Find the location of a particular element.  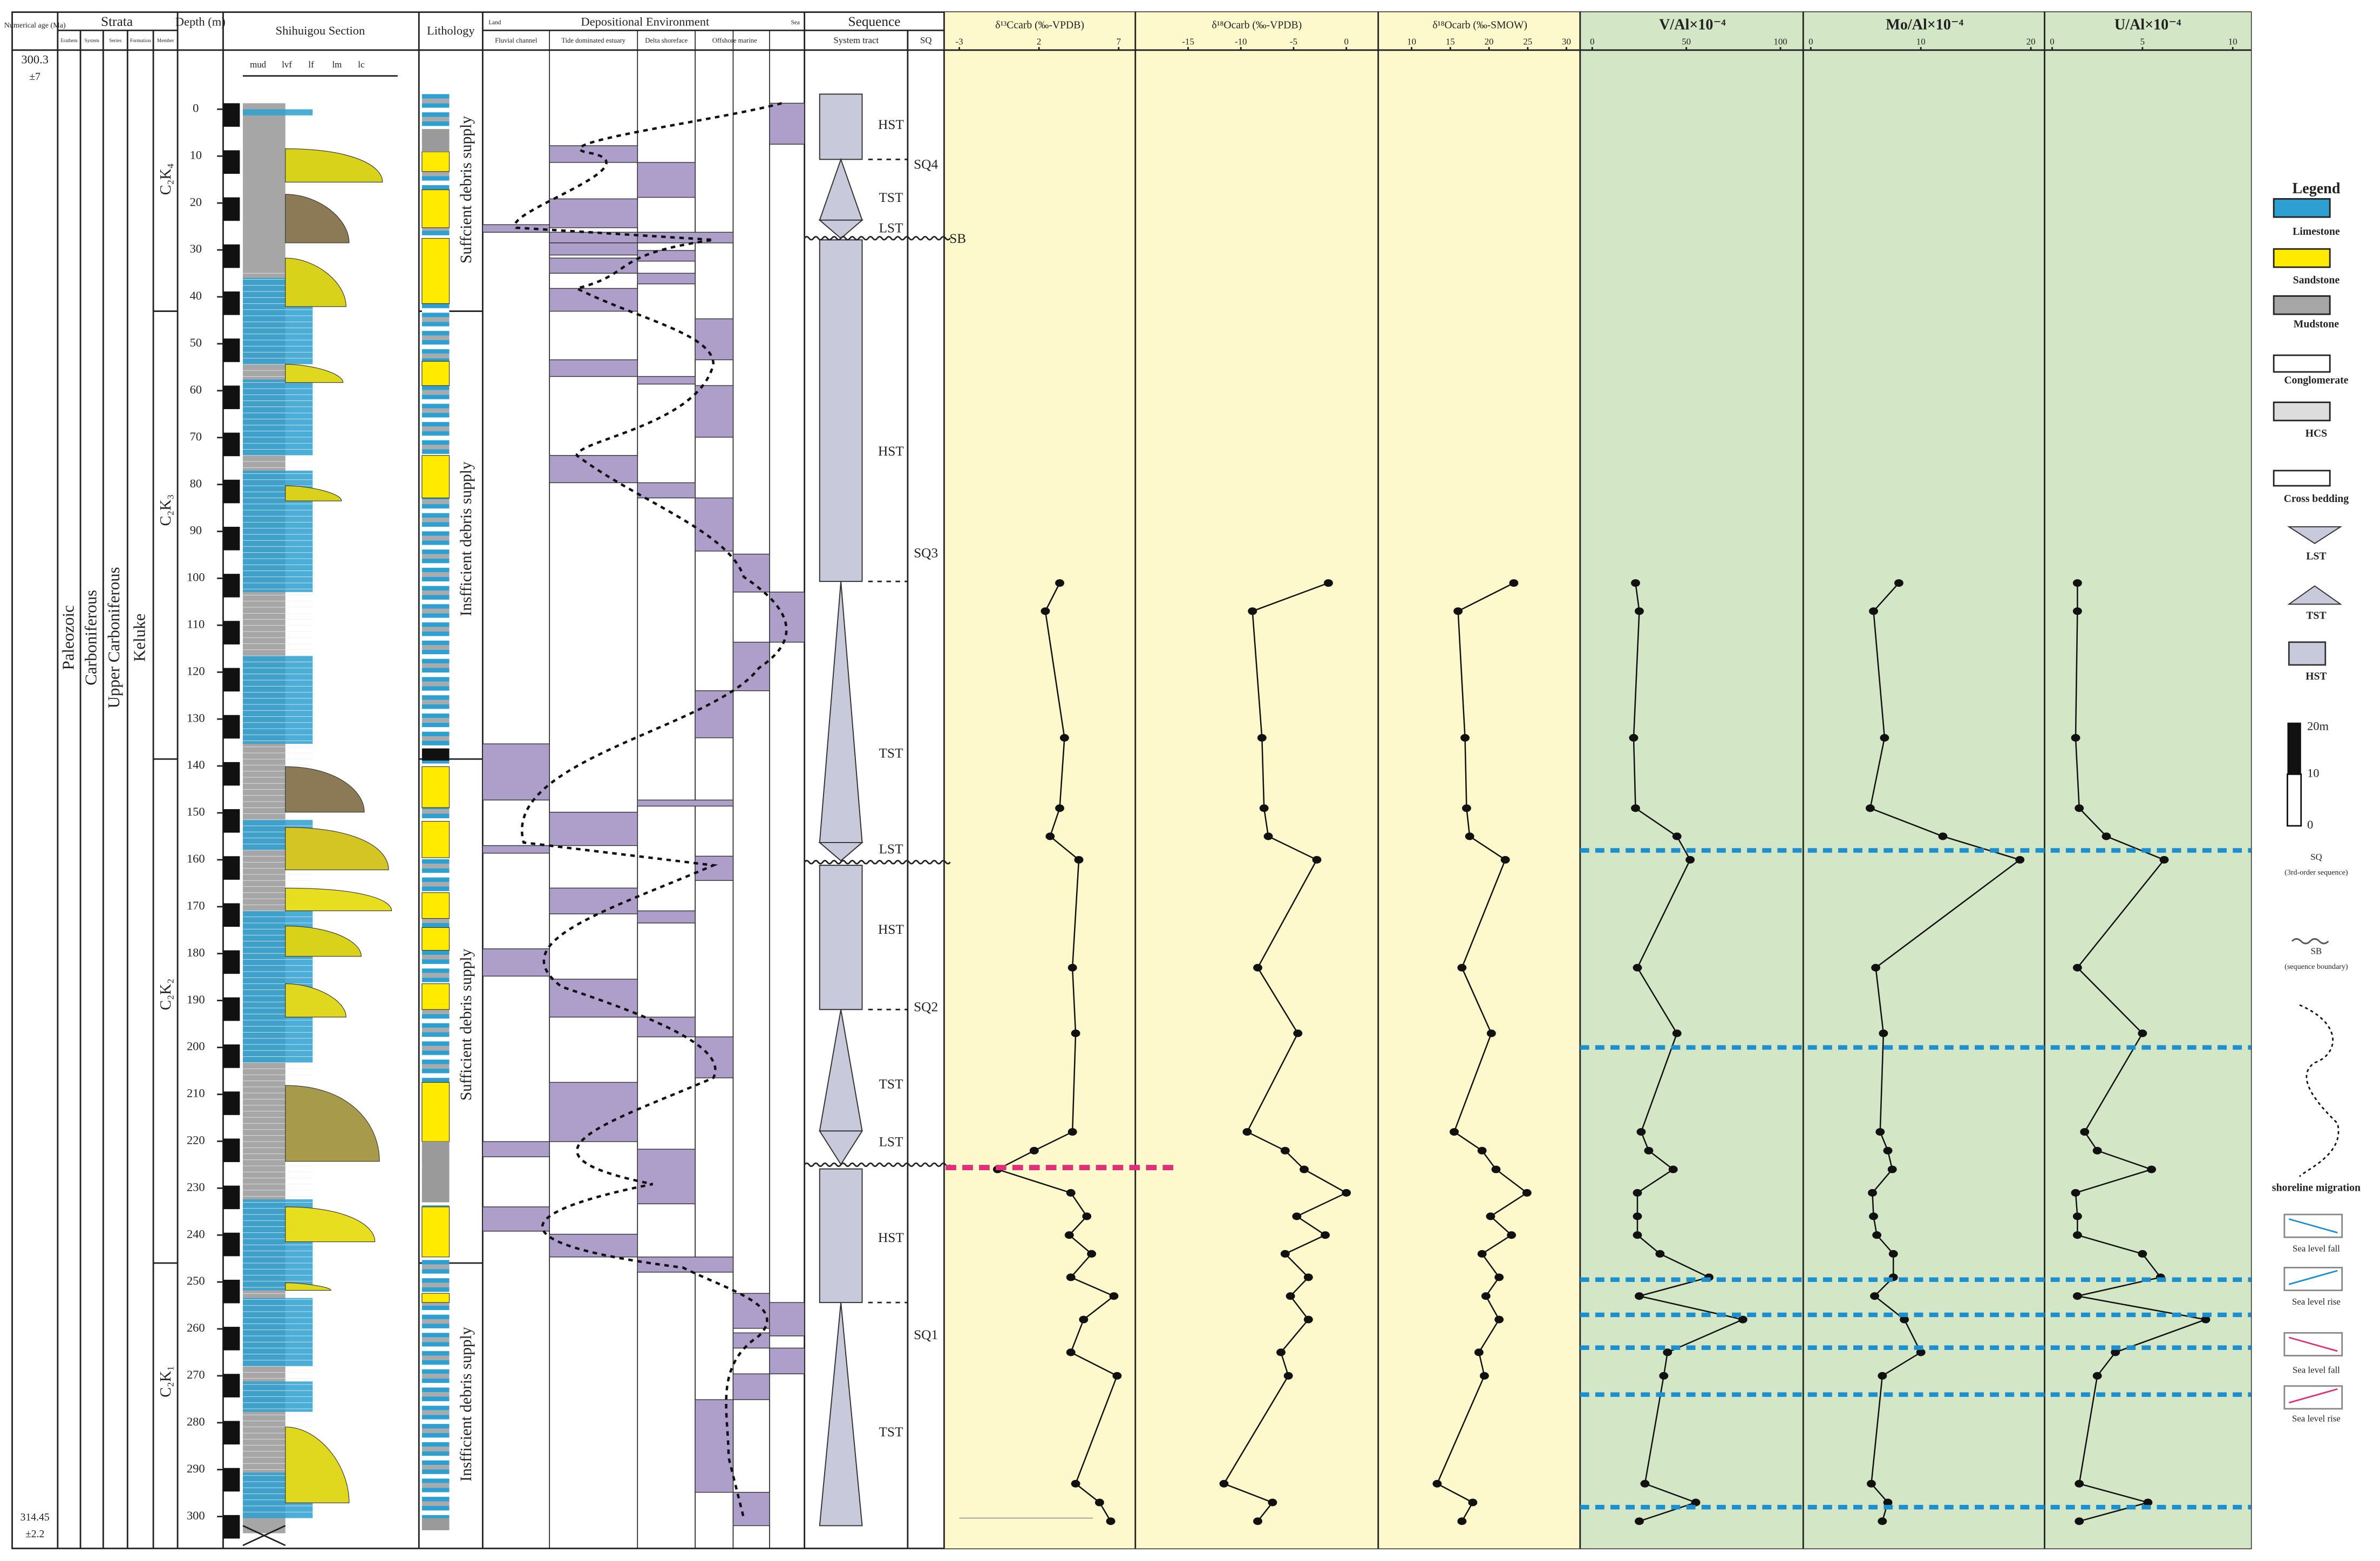

label: SQ is located at coordinates (926, 40).